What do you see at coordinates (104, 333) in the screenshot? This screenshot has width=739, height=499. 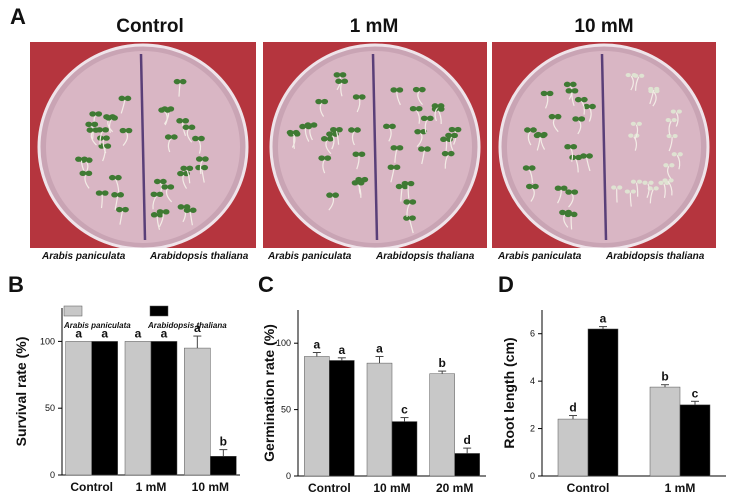 I see `significance-letter: a` at bounding box center [104, 333].